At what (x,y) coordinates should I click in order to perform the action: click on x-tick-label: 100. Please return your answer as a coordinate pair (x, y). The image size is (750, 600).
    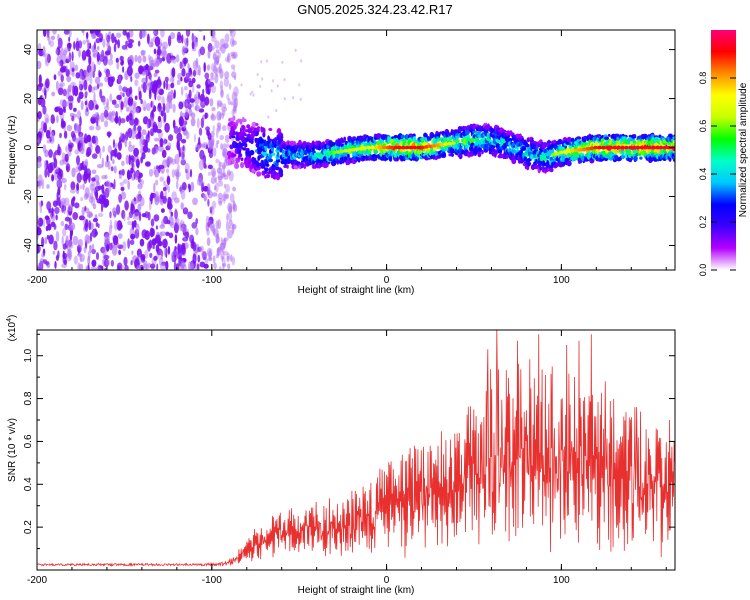
    Looking at the image, I should click on (561, 280).